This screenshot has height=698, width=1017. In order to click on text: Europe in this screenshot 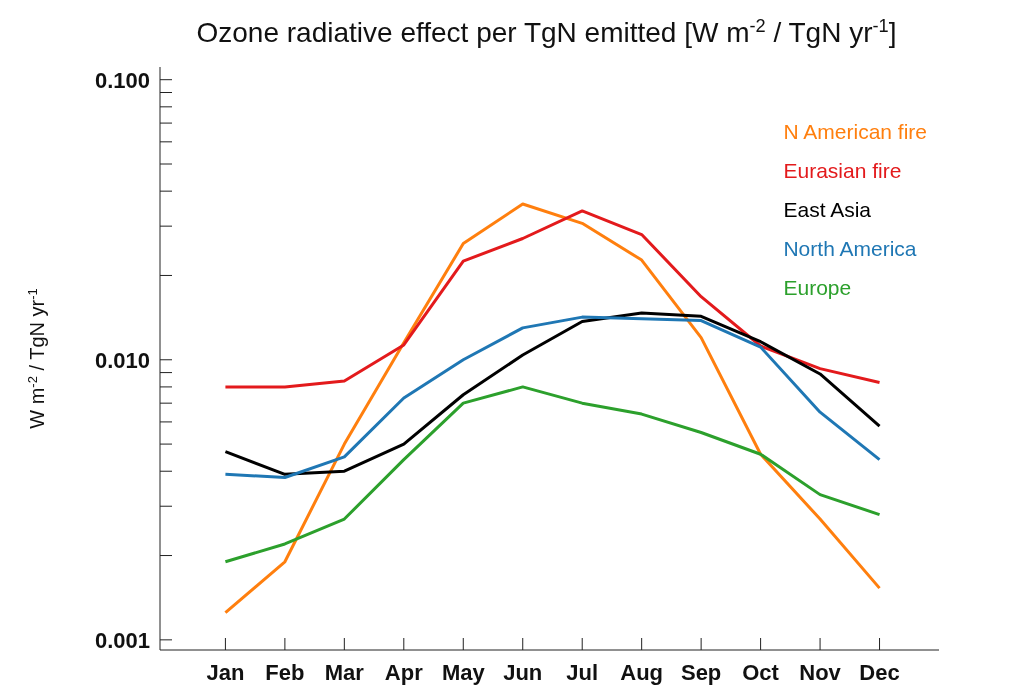, I will do `click(818, 288)`.